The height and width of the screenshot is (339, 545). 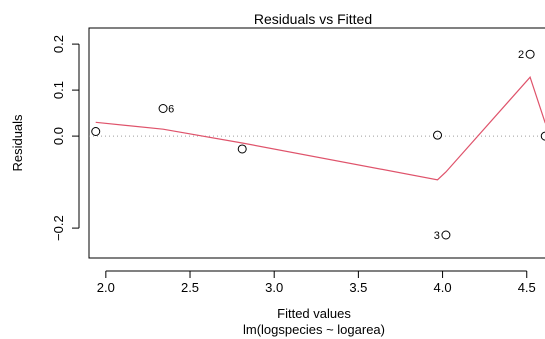 What do you see at coordinates (58, 44) in the screenshot?
I see `y-tick-label: 0.2` at bounding box center [58, 44].